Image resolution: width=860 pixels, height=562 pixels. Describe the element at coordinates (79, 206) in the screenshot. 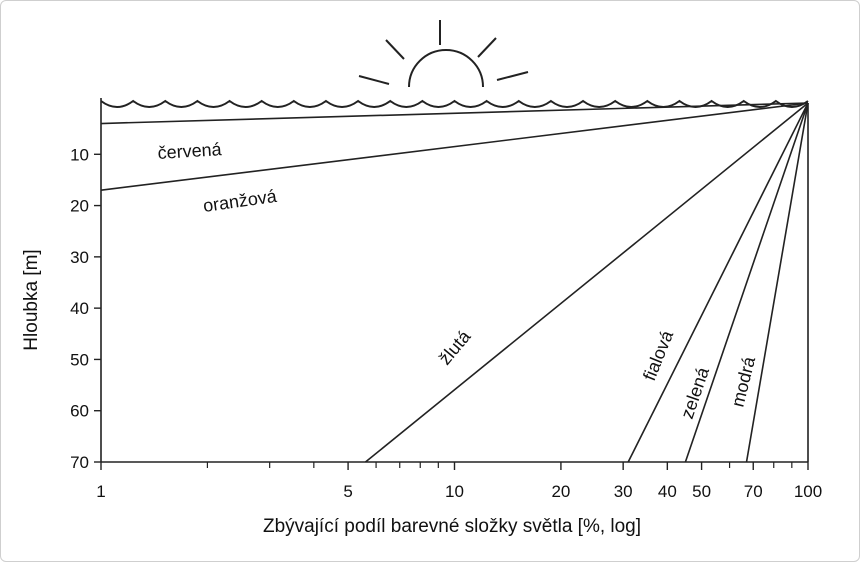

I see `y-tick-label: 20` at that location.